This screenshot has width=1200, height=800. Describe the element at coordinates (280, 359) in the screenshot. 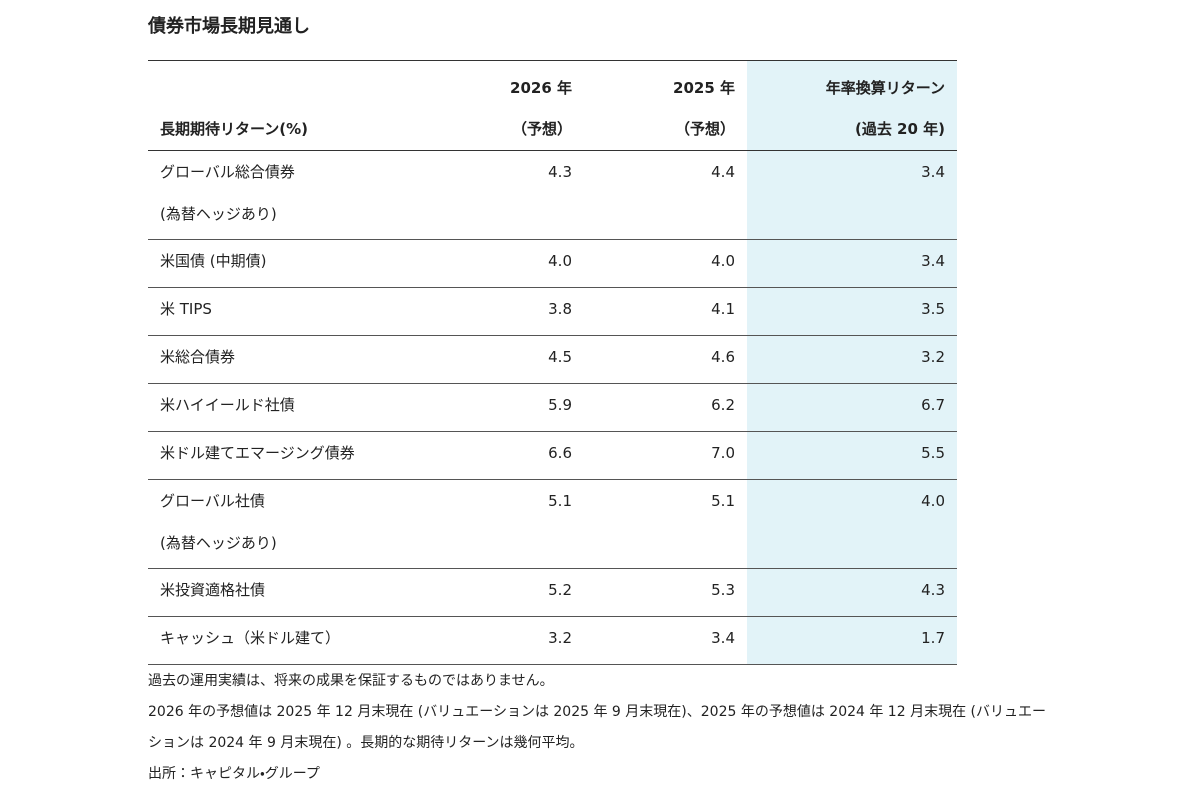

I see `row-label: 米総合債券` at that location.